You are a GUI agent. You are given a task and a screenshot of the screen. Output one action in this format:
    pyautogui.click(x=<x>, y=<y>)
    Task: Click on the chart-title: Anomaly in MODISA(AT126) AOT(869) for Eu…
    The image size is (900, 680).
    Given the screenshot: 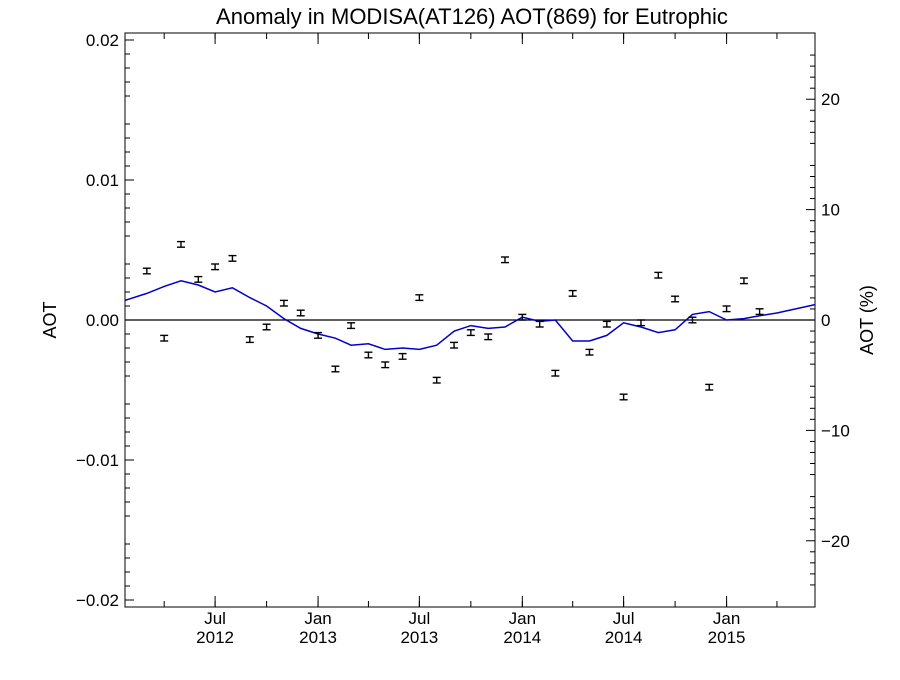 What is the action you would take?
    pyautogui.click(x=472, y=16)
    